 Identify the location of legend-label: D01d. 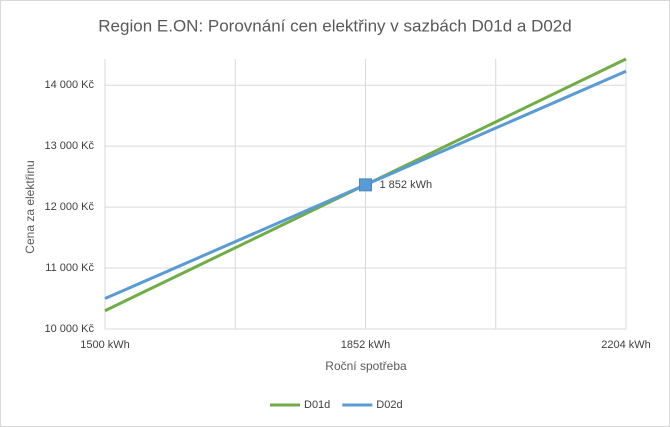
(317, 405).